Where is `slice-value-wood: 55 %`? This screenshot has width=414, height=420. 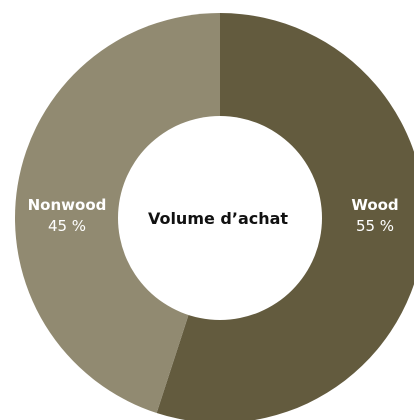
slice-value-wood: 55 % is located at coordinates (375, 226).